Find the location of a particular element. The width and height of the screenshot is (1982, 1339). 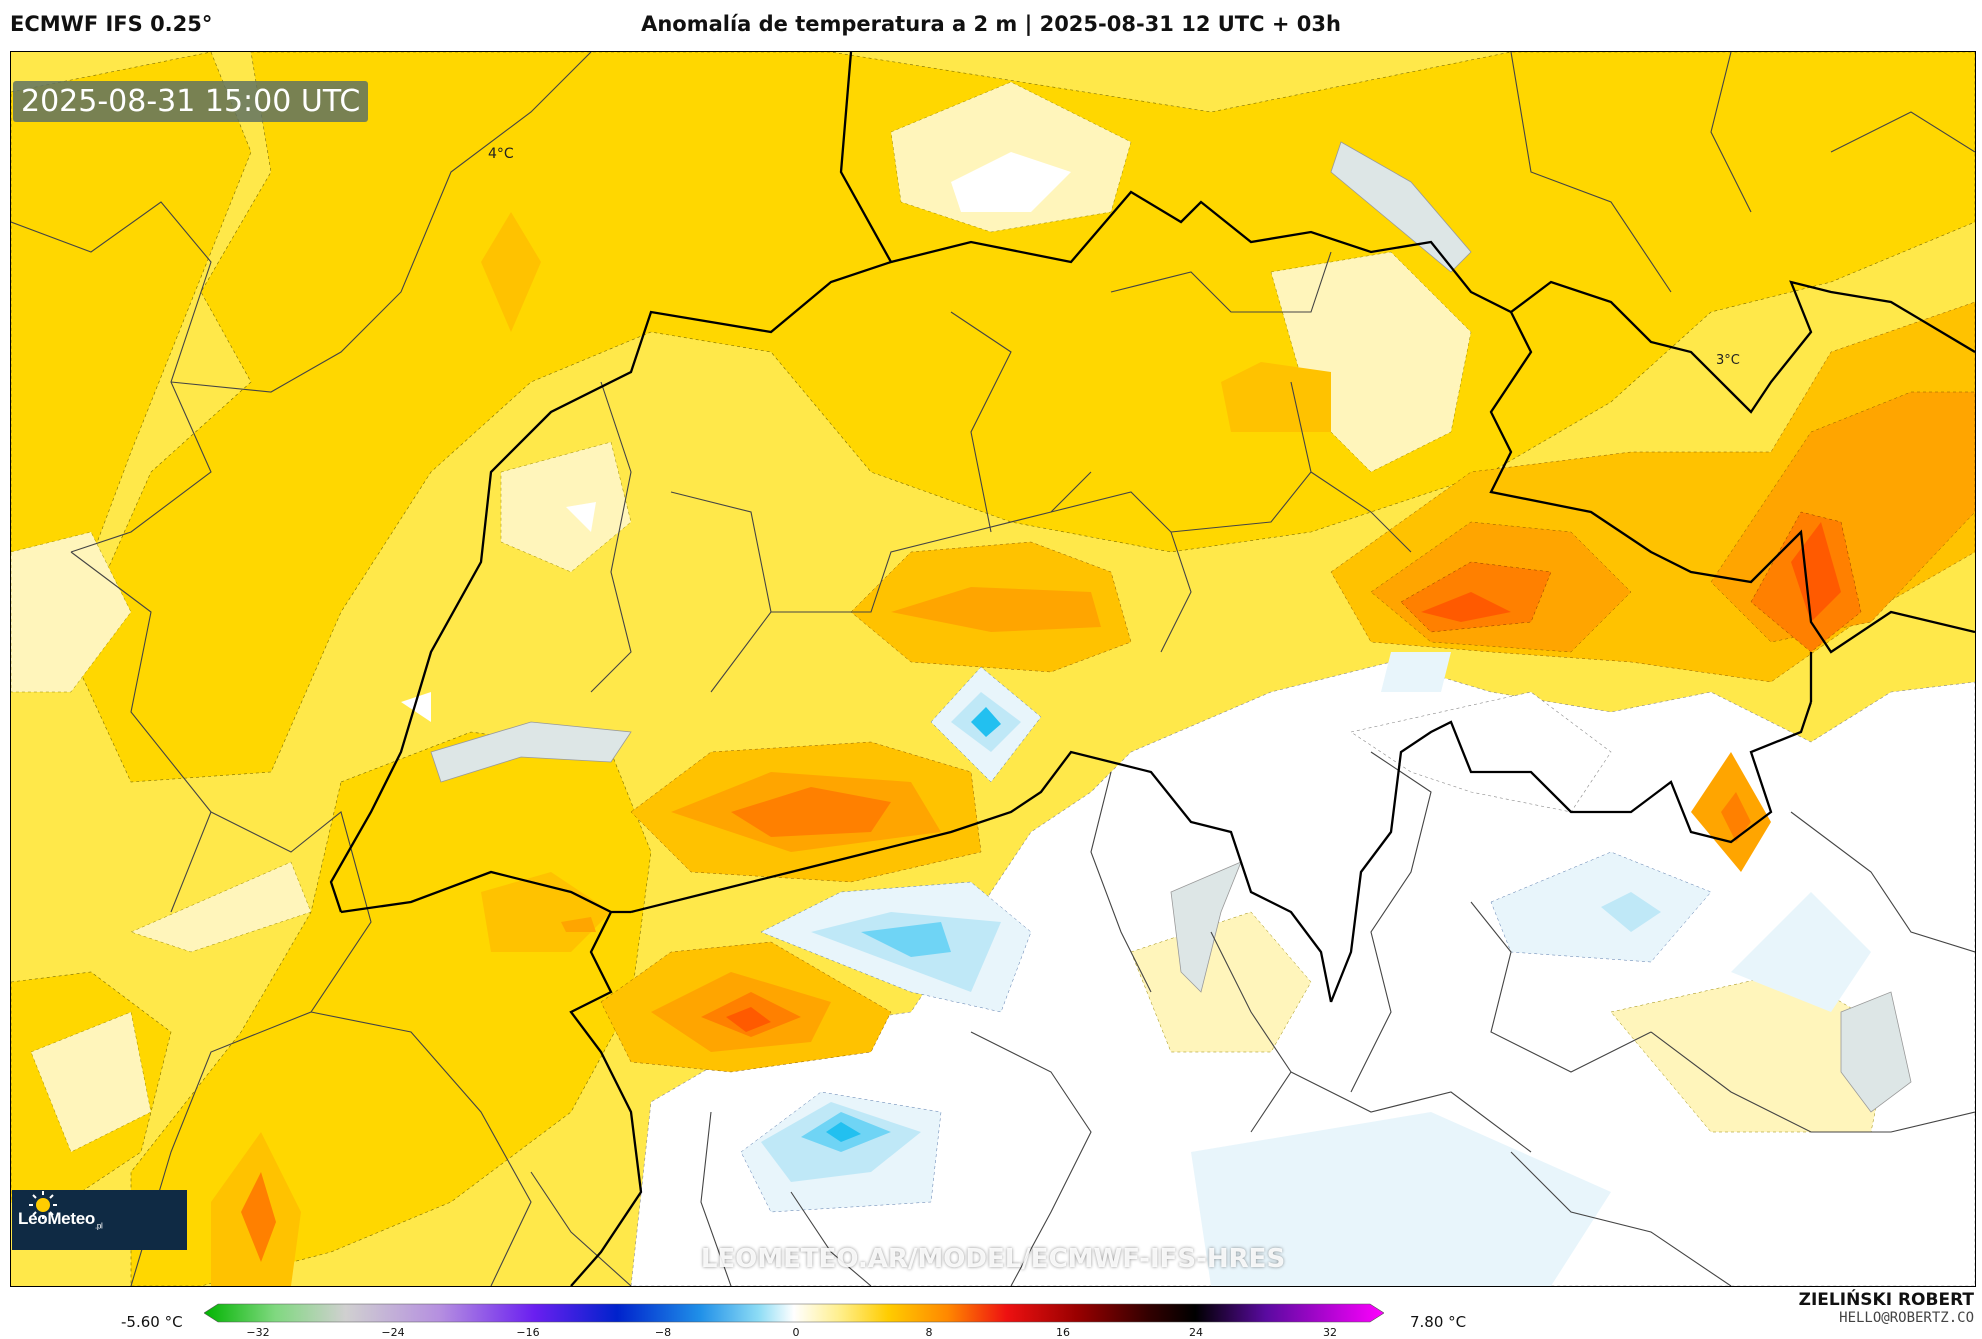

colorbar-tick: −8 is located at coordinates (663, 1332).